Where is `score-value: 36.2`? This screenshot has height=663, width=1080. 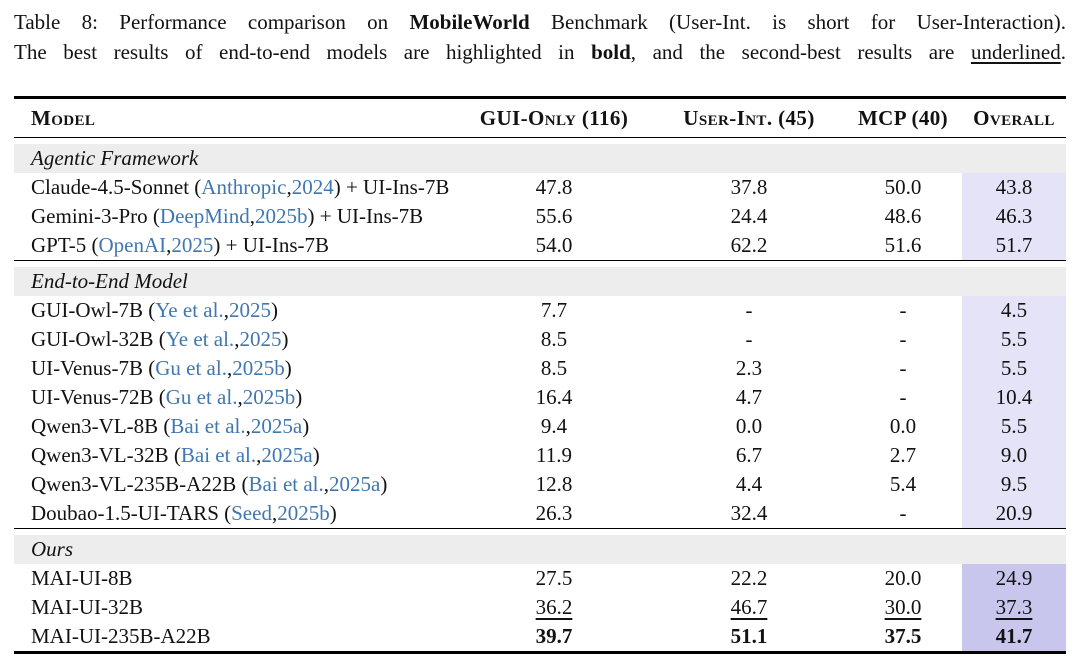
score-value: 36.2 is located at coordinates (554, 607).